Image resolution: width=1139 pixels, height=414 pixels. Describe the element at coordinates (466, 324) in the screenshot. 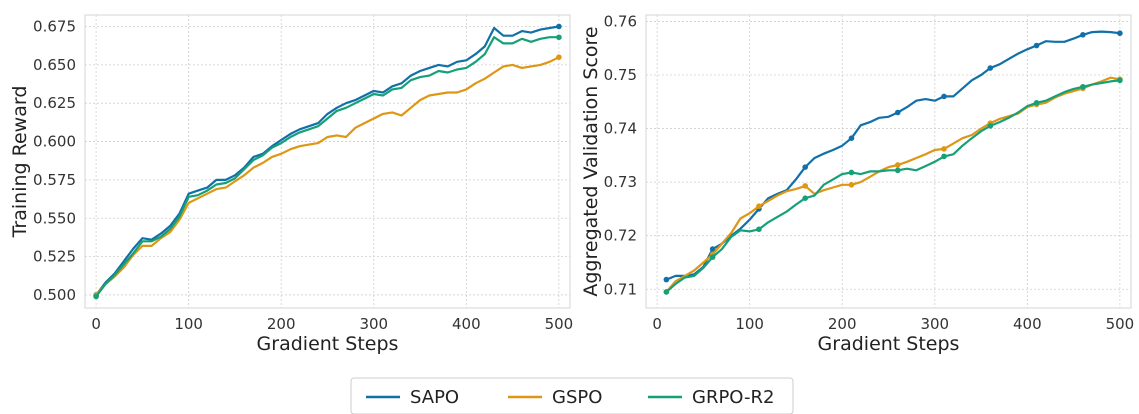

I see `p1-xtick-label-4: 400` at that location.